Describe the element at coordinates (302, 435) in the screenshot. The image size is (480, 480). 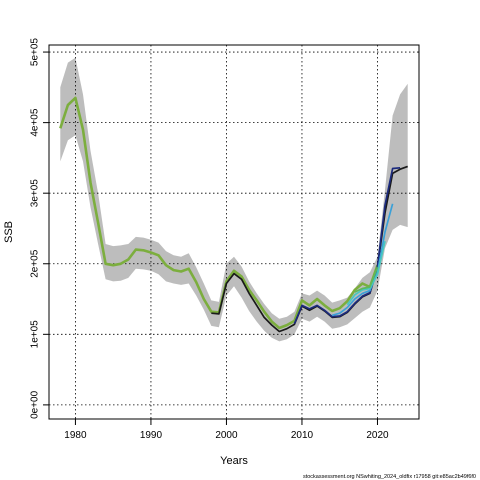
I see `x-tick-label: 2010` at that location.